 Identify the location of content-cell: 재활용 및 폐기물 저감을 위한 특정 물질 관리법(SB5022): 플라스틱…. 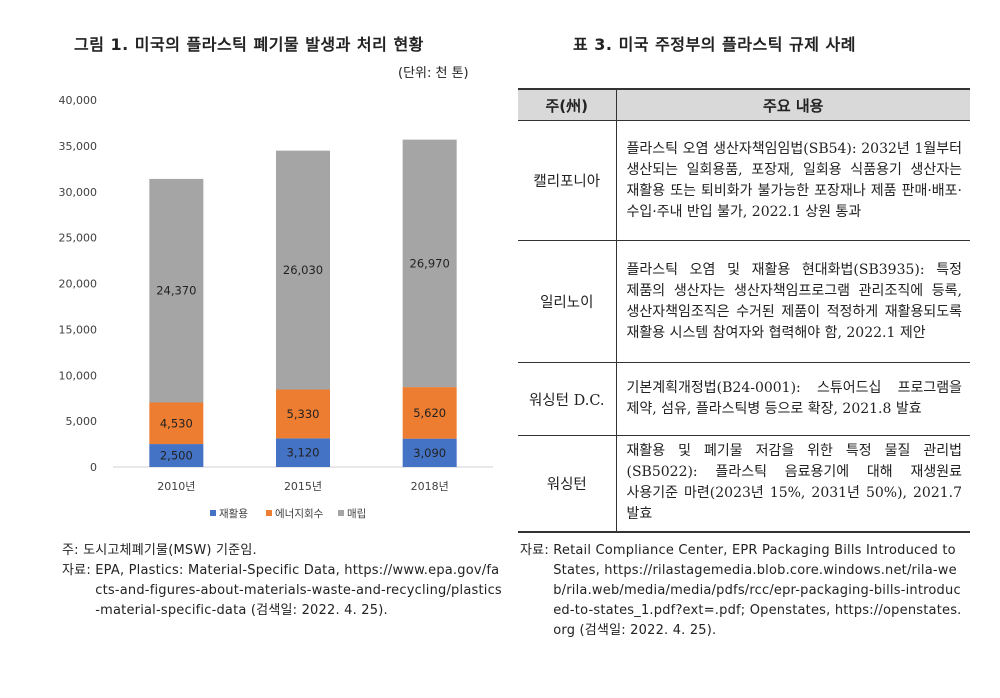
(793, 484).